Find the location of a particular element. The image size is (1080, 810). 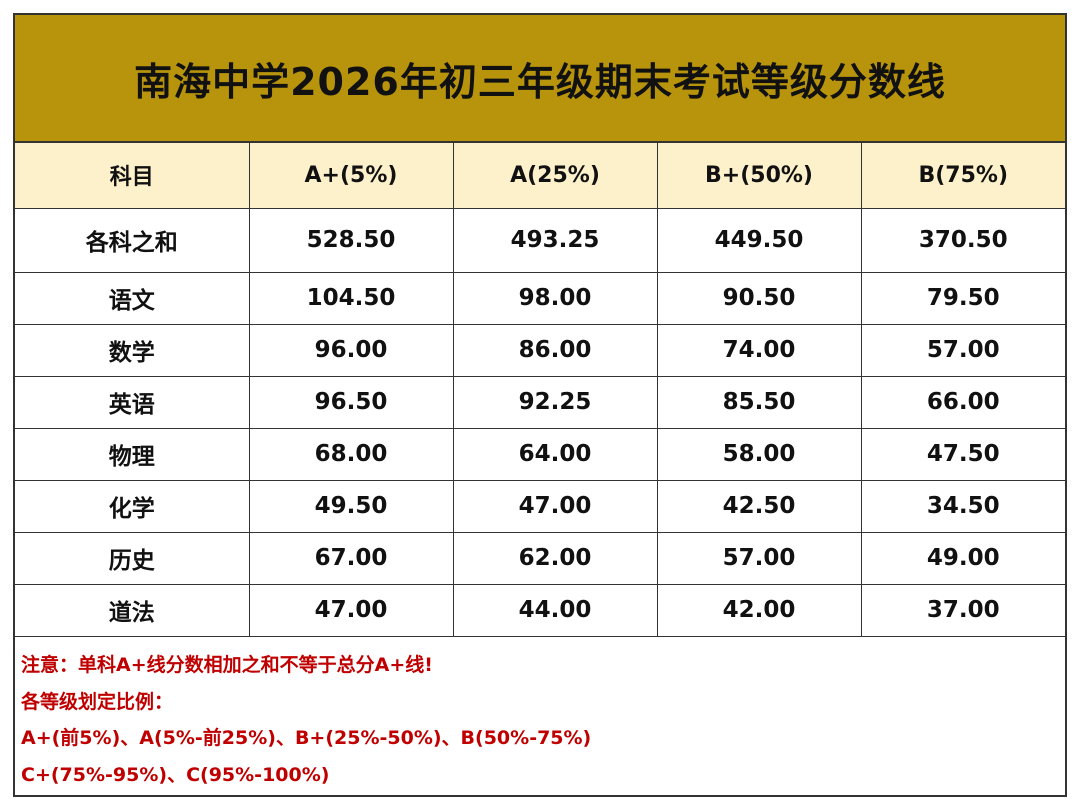

score-cell: 62.00 is located at coordinates (555, 558).